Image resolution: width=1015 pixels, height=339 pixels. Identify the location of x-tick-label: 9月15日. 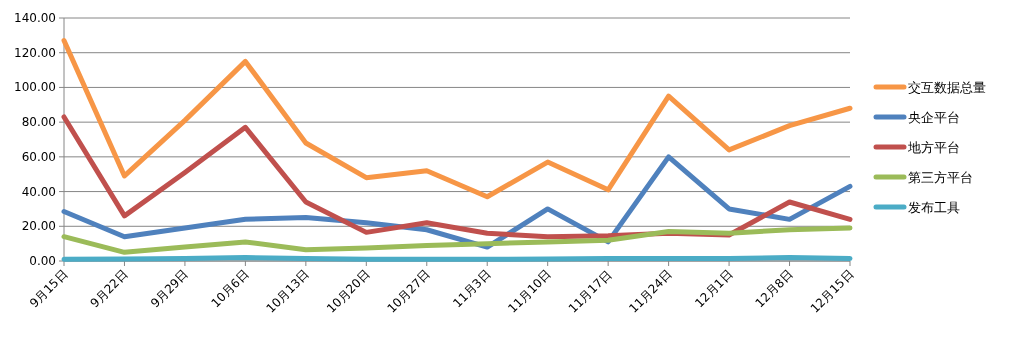
(49, 289).